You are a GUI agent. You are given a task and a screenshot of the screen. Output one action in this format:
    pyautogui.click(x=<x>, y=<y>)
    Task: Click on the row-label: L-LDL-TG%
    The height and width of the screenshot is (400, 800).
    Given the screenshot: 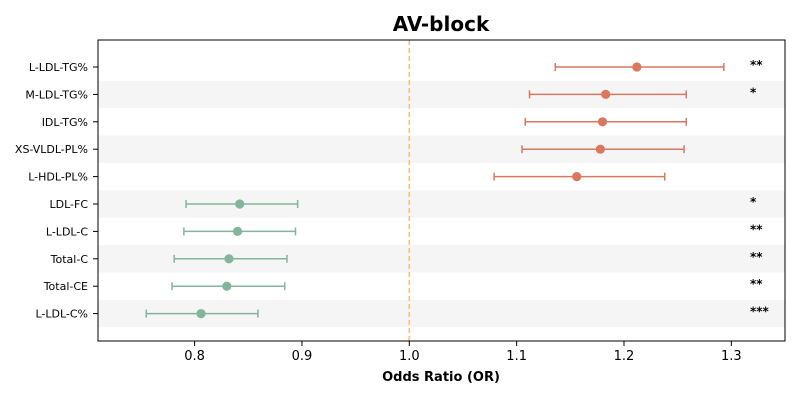 What is the action you would take?
    pyautogui.click(x=58, y=67)
    